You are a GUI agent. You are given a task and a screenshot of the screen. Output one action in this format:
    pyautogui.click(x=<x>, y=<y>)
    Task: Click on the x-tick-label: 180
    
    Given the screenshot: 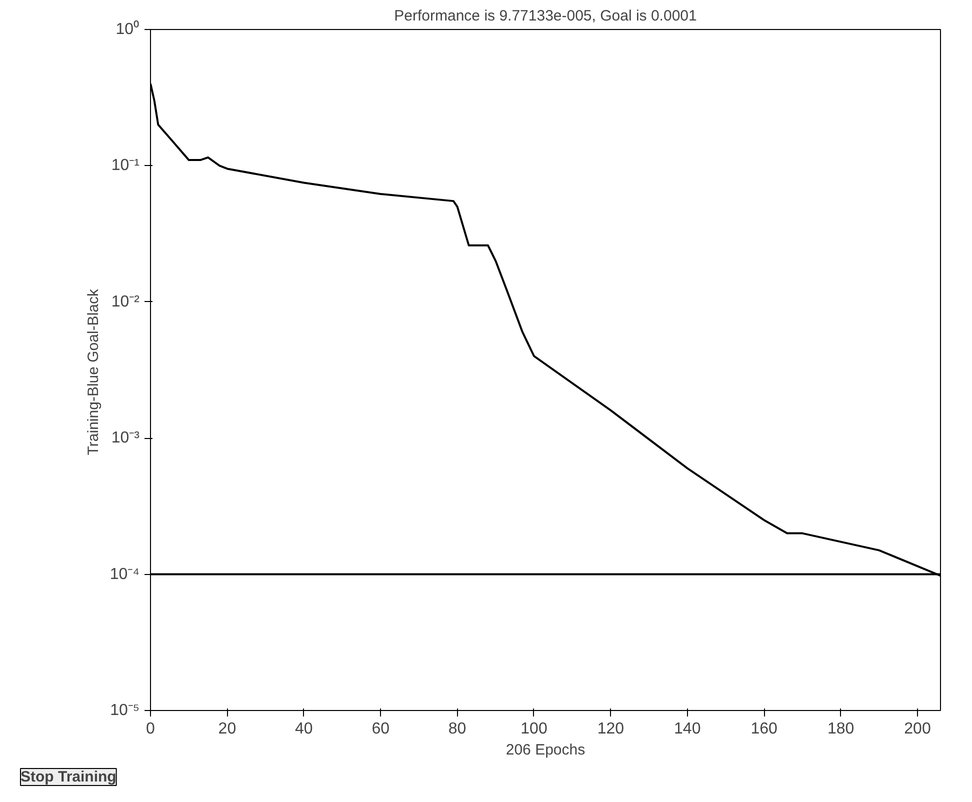 What is the action you would take?
    pyautogui.click(x=840, y=729)
    